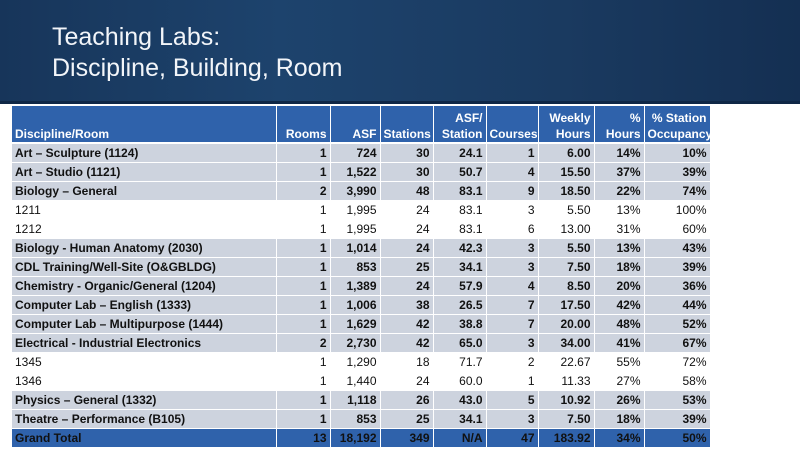 Image resolution: width=800 pixels, height=450 pixels. I want to click on cell-pct-hours: 37%, so click(619, 172).